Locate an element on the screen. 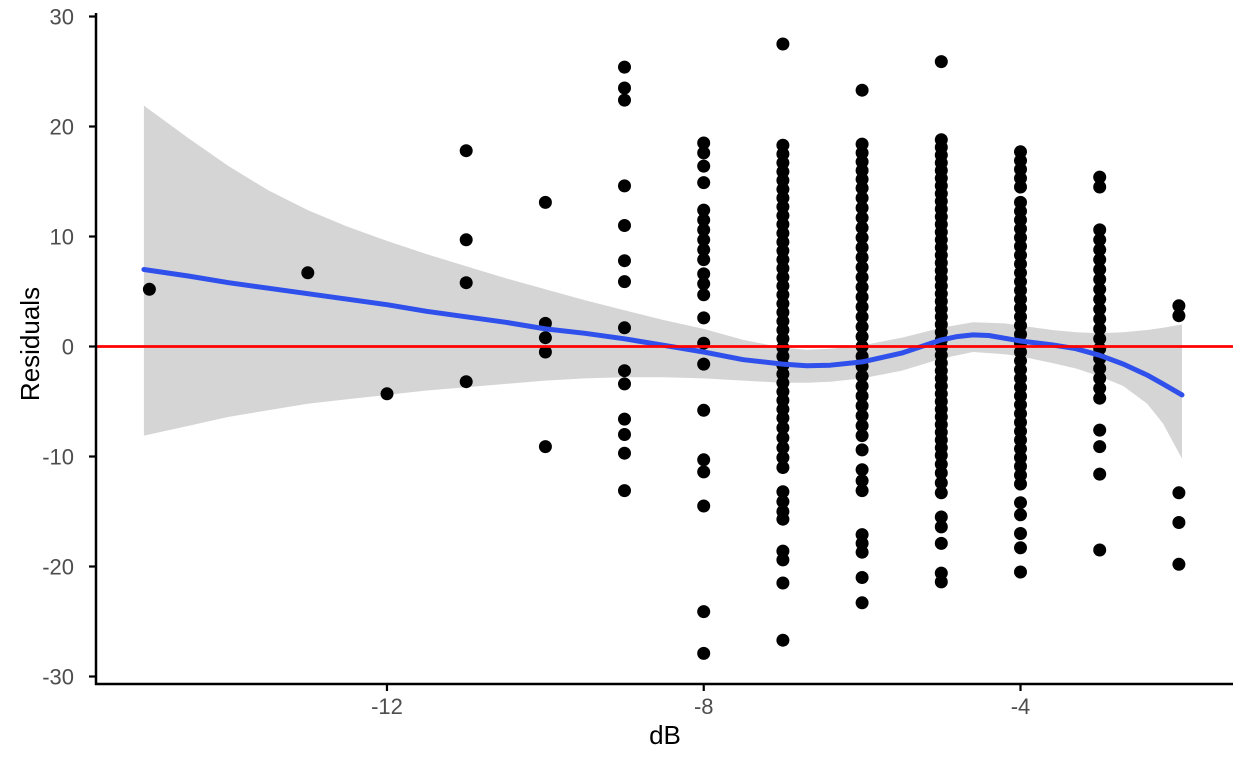 Image resolution: width=1248 pixels, height=768 pixels. y-tick-label: -10 is located at coordinates (58, 457).